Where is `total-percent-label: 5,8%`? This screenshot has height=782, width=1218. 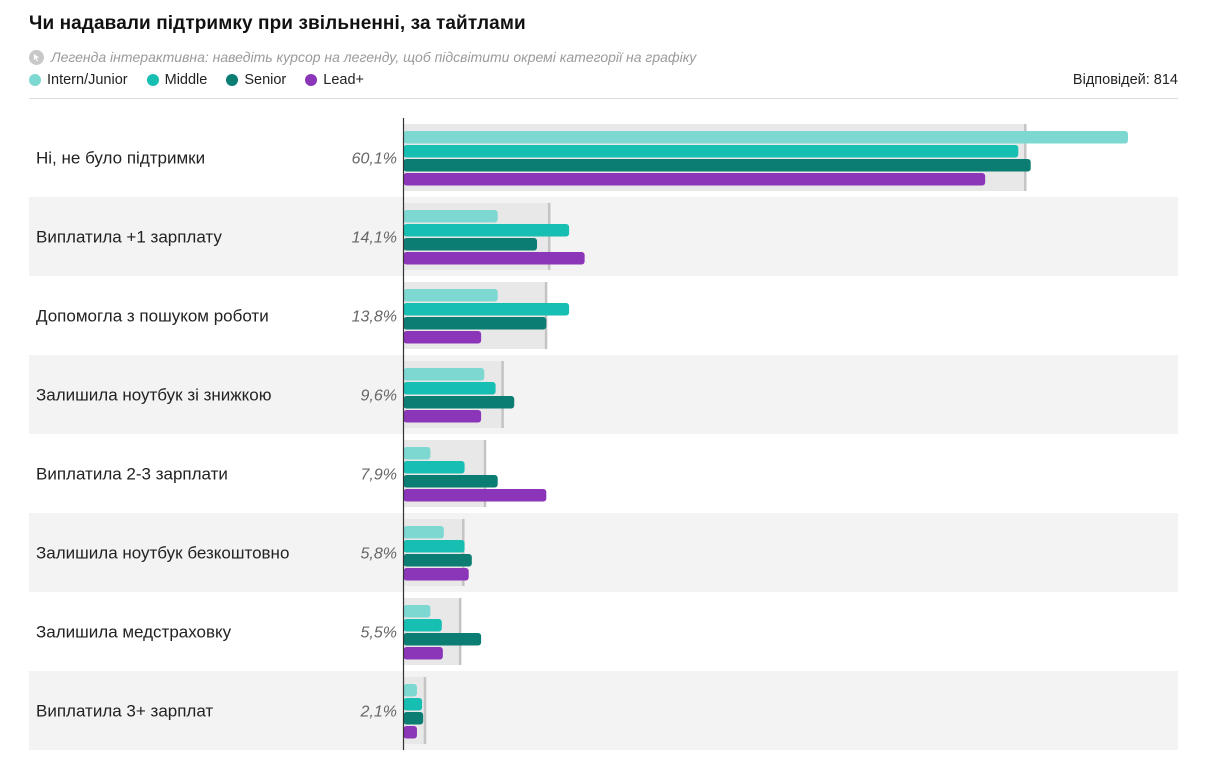 total-percent-label: 5,8% is located at coordinates (379, 554).